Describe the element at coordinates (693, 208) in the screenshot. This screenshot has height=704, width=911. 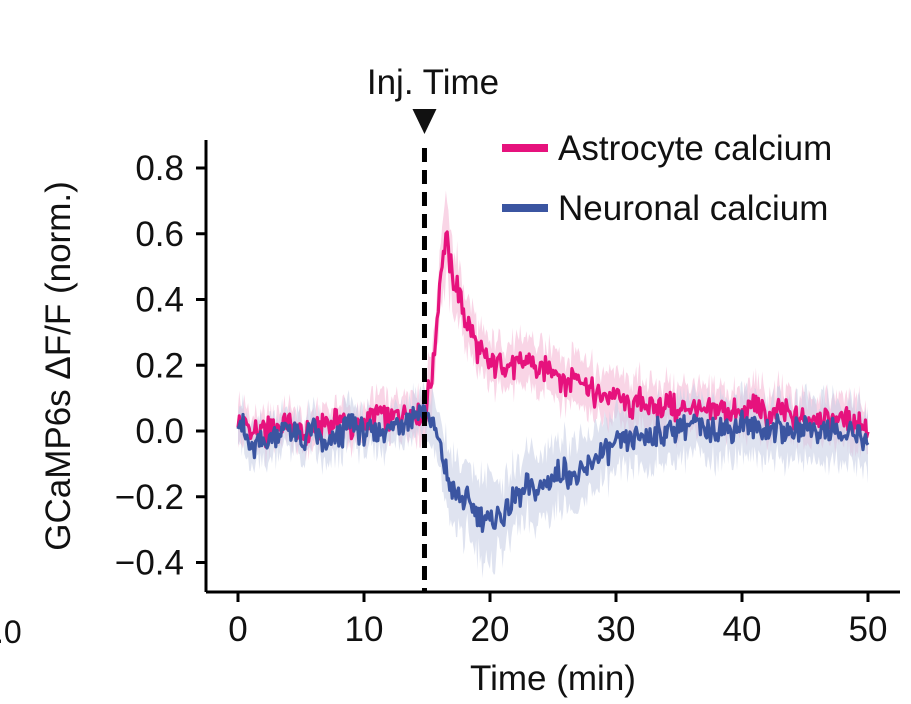
I see `legend-label-neuronal: Neuronal calcium` at that location.